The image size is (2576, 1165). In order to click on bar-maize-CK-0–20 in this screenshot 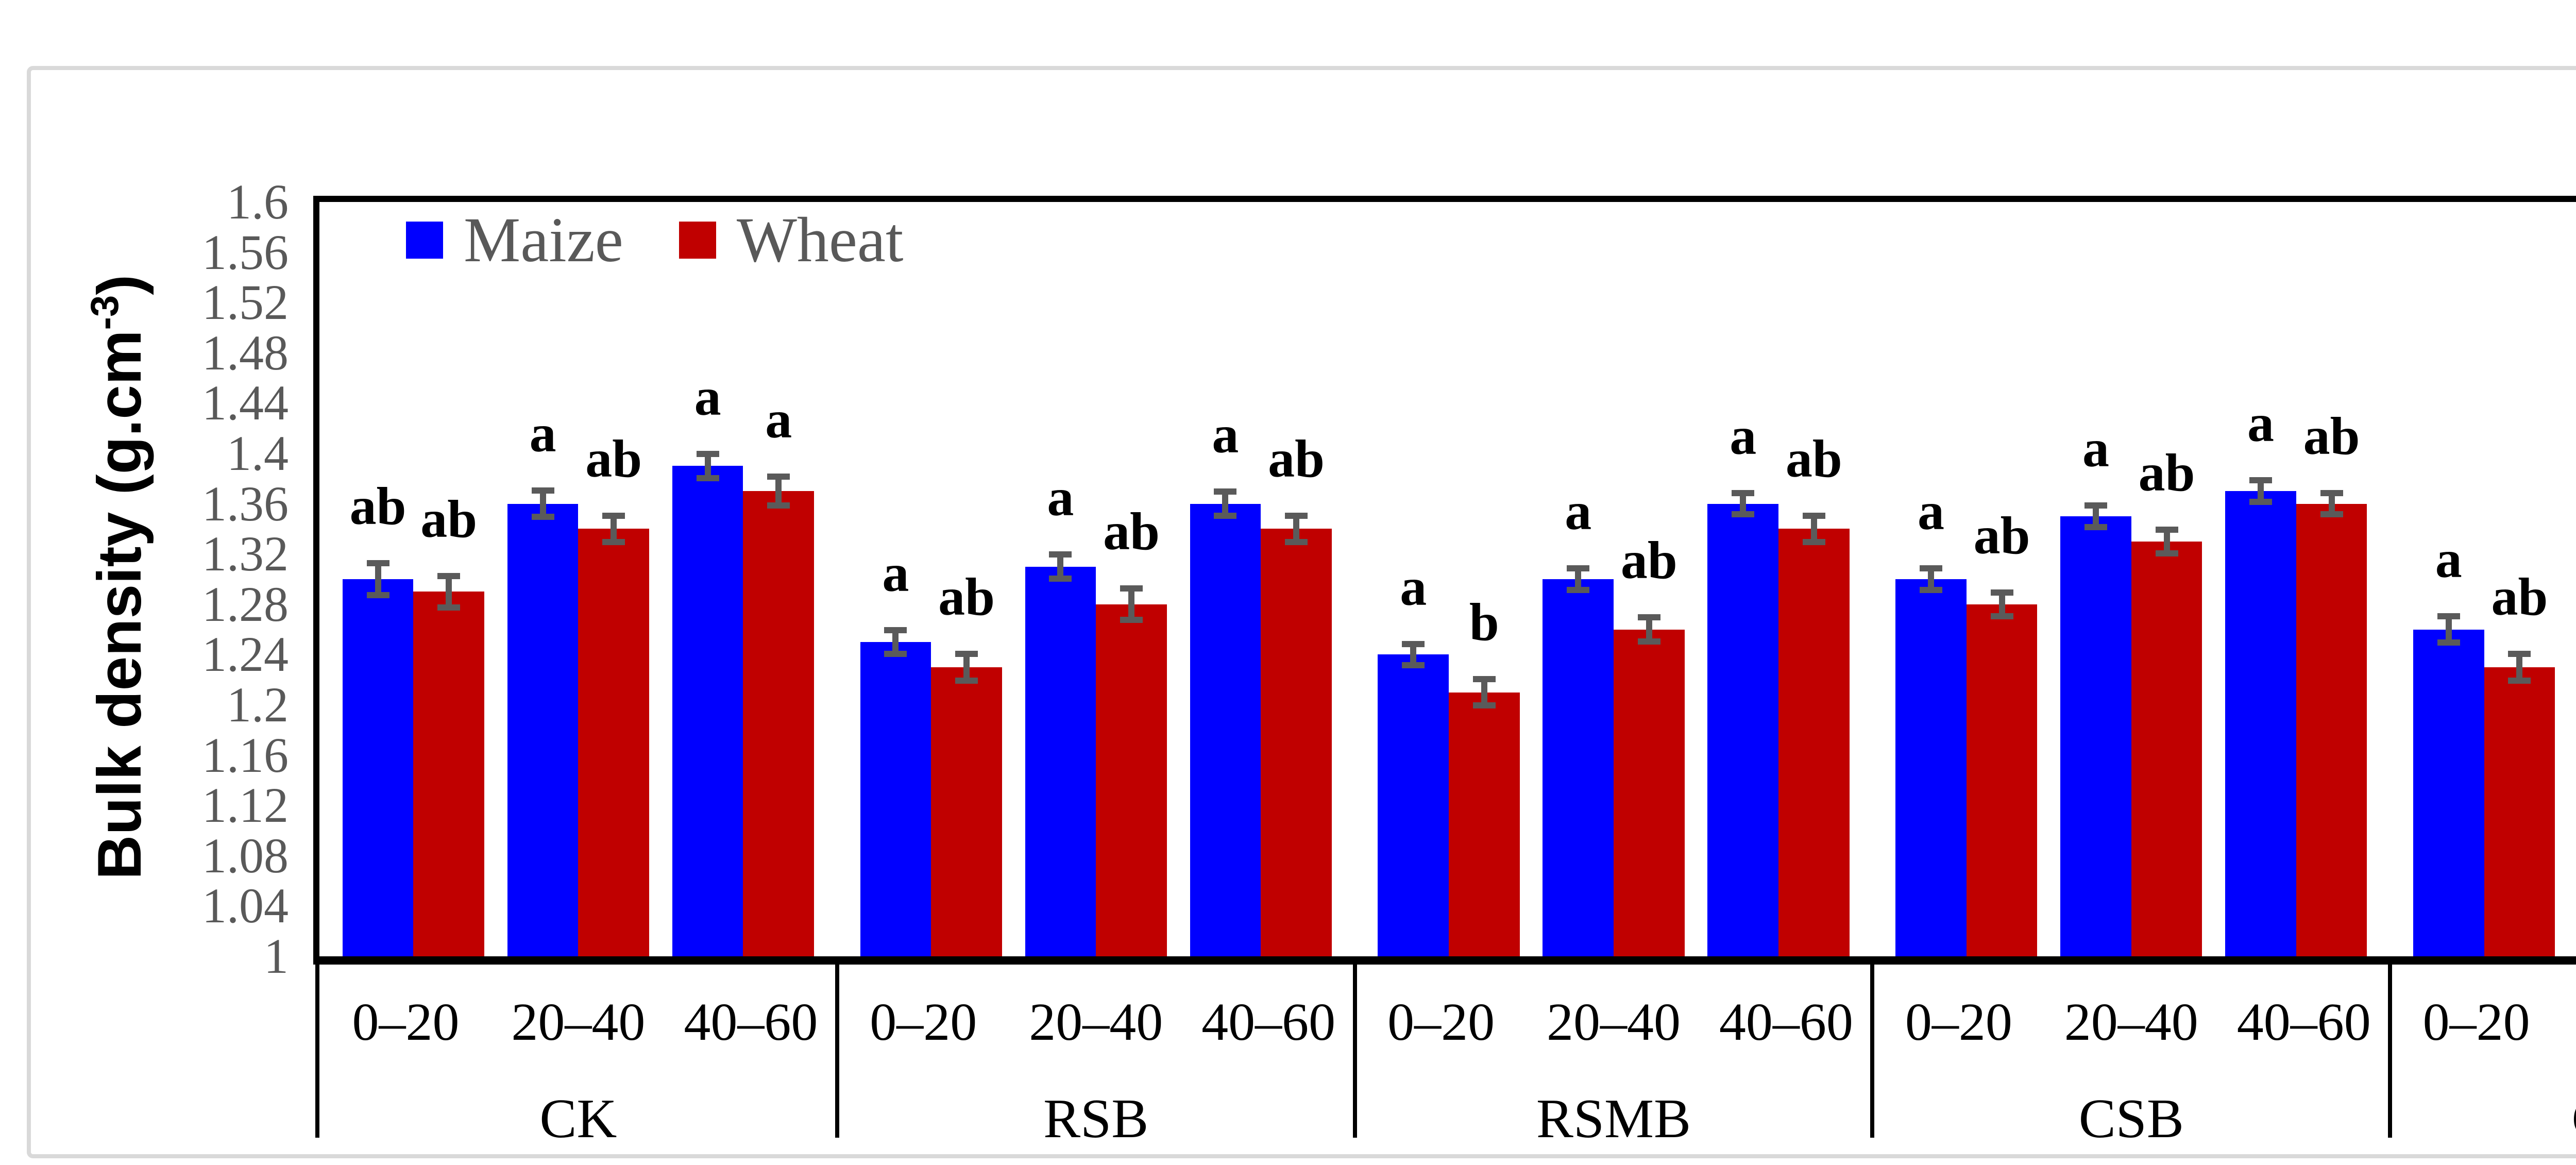, I will do `click(378, 767)`.